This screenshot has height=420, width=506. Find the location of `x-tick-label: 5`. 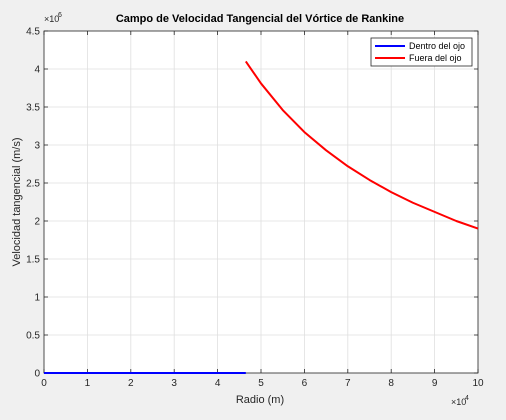

x-tick-label: 5 is located at coordinates (261, 383).